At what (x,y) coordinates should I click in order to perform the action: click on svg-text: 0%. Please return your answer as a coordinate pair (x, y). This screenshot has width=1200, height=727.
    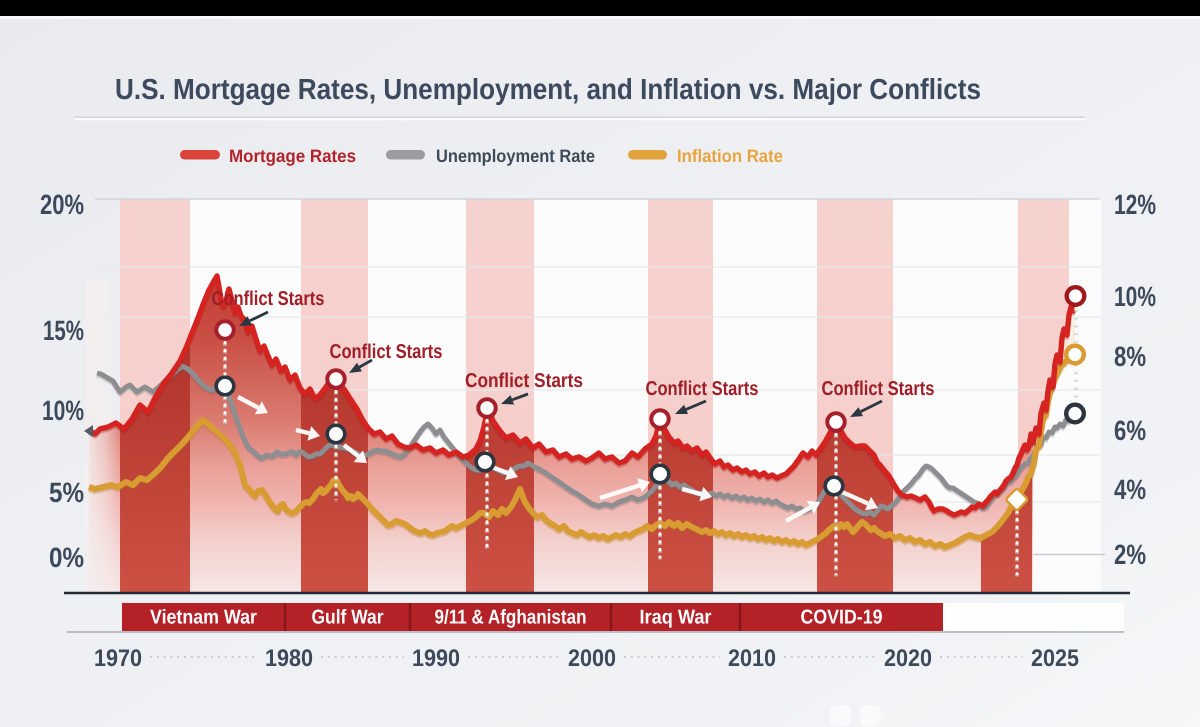
    Looking at the image, I should click on (66, 557).